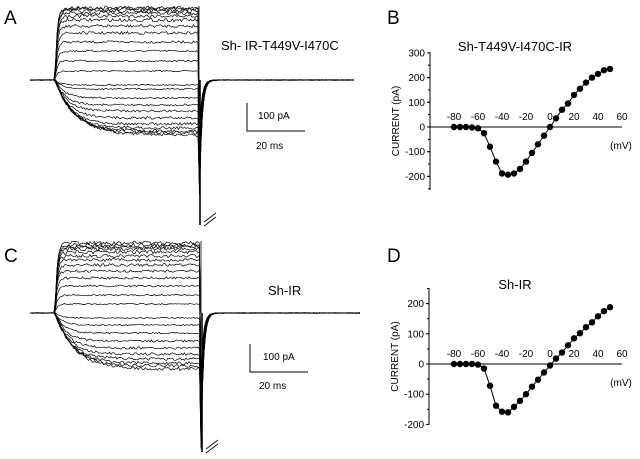 This screenshot has height=459, width=640. What do you see at coordinates (416, 78) in the screenshot?
I see `panel-b-y-tick-label: 200` at bounding box center [416, 78].